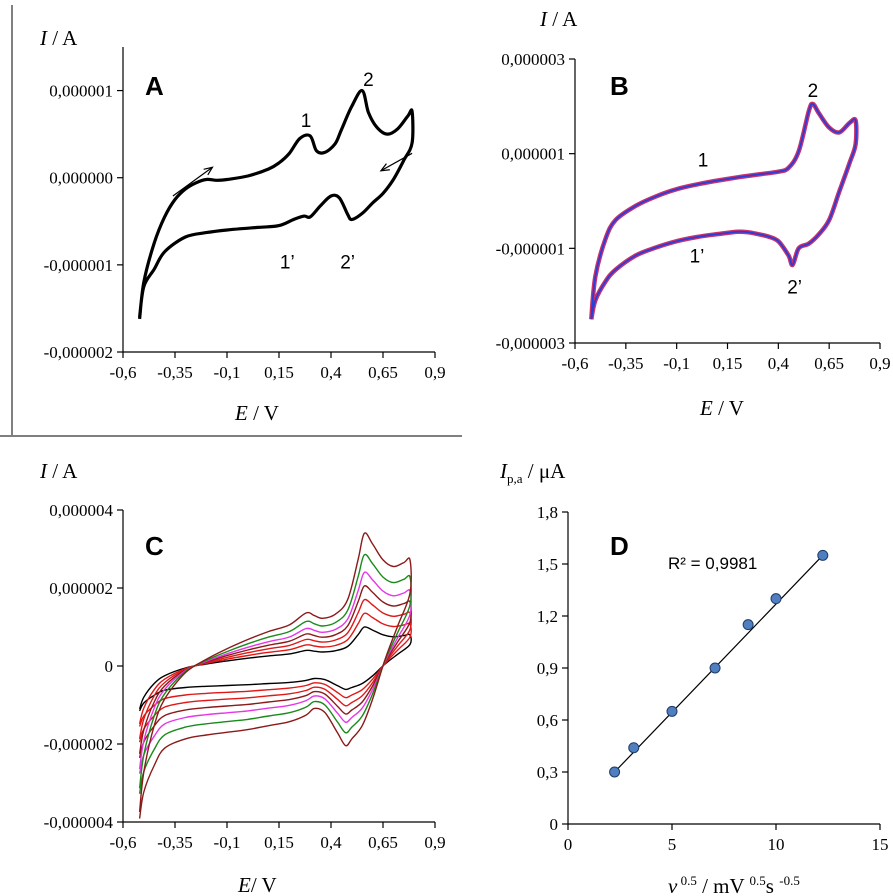 This screenshot has height=896, width=893. I want to click on panel-a-x-label: E / V, so click(256, 413).